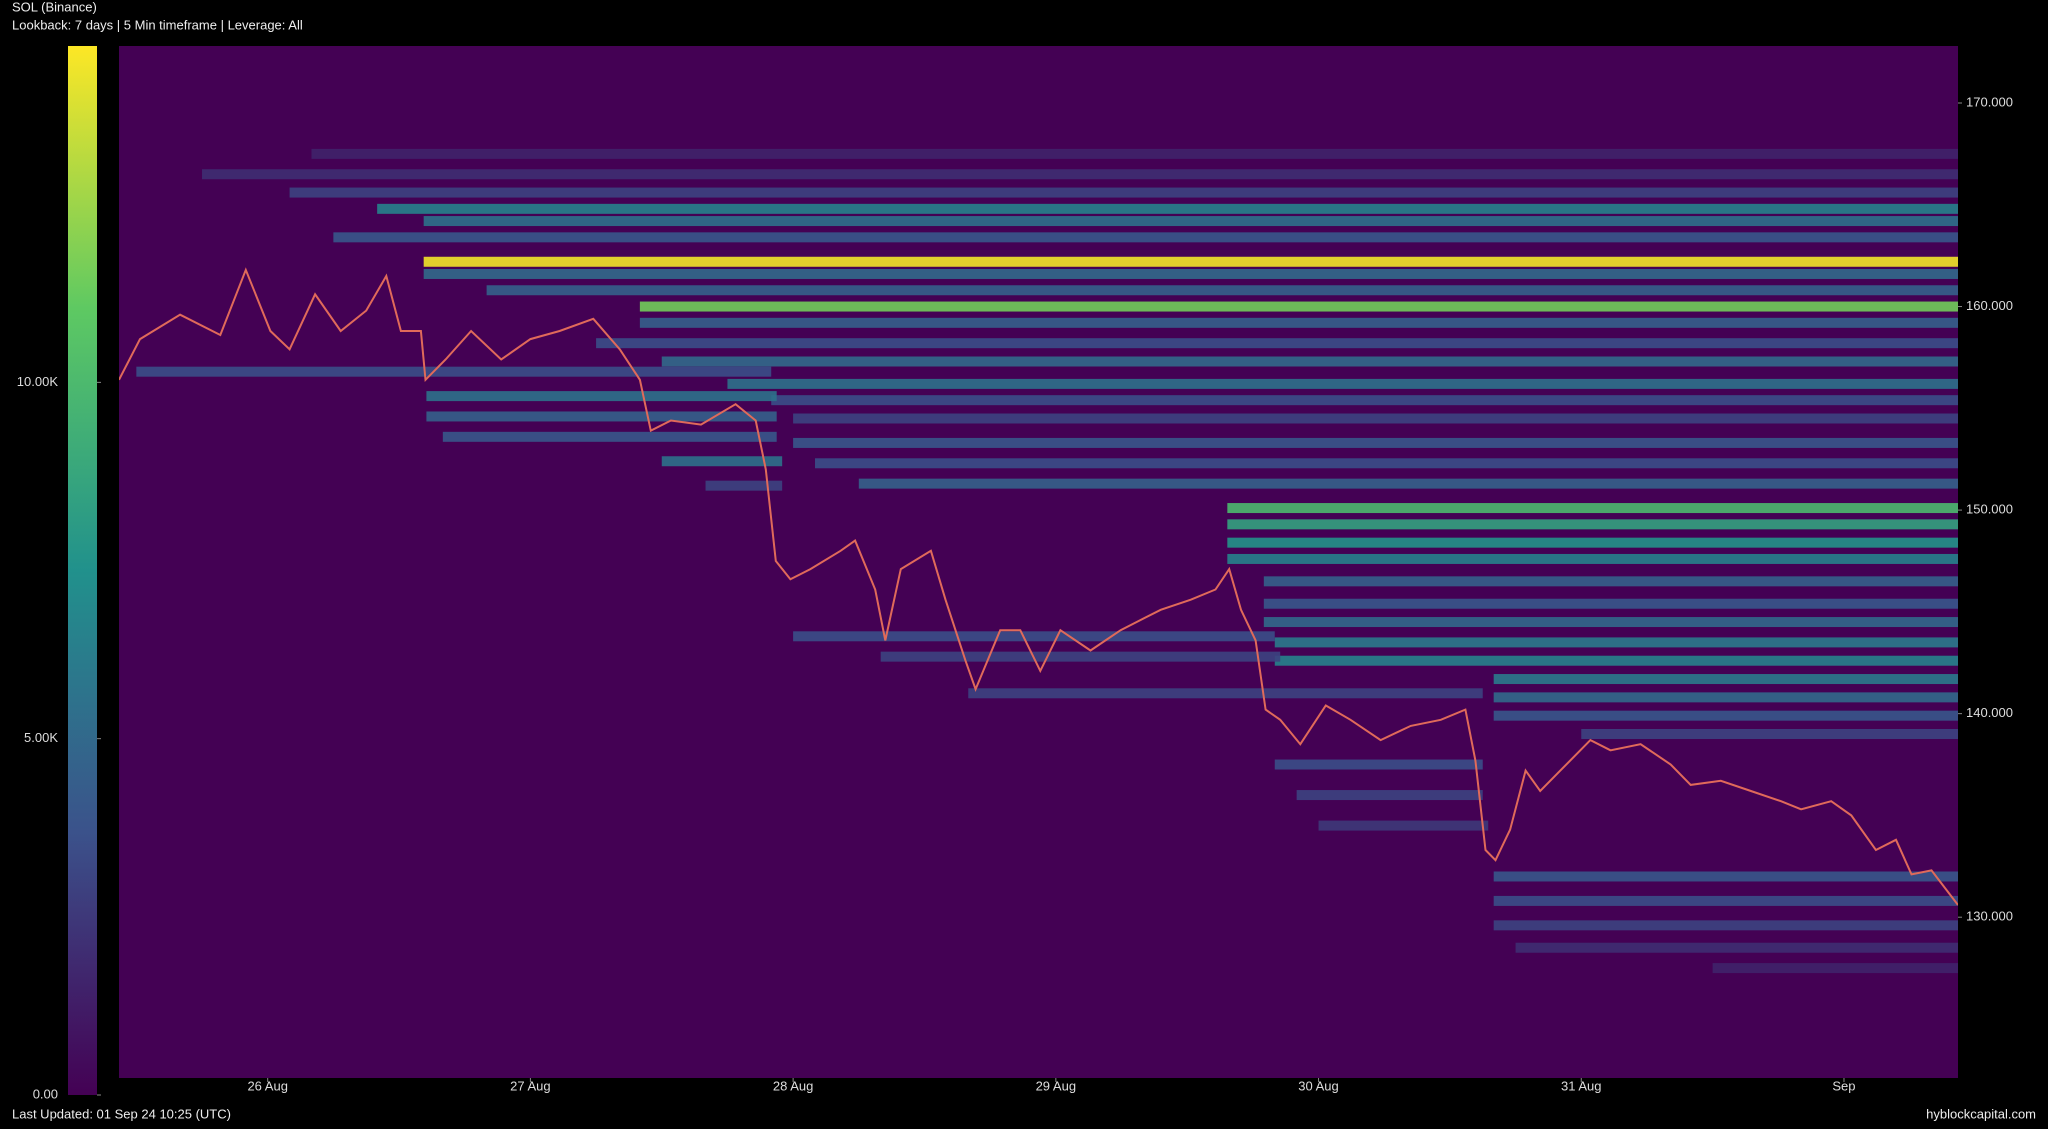 The height and width of the screenshot is (1129, 2048). I want to click on chart-title: SOL (Binance), so click(54, 7).